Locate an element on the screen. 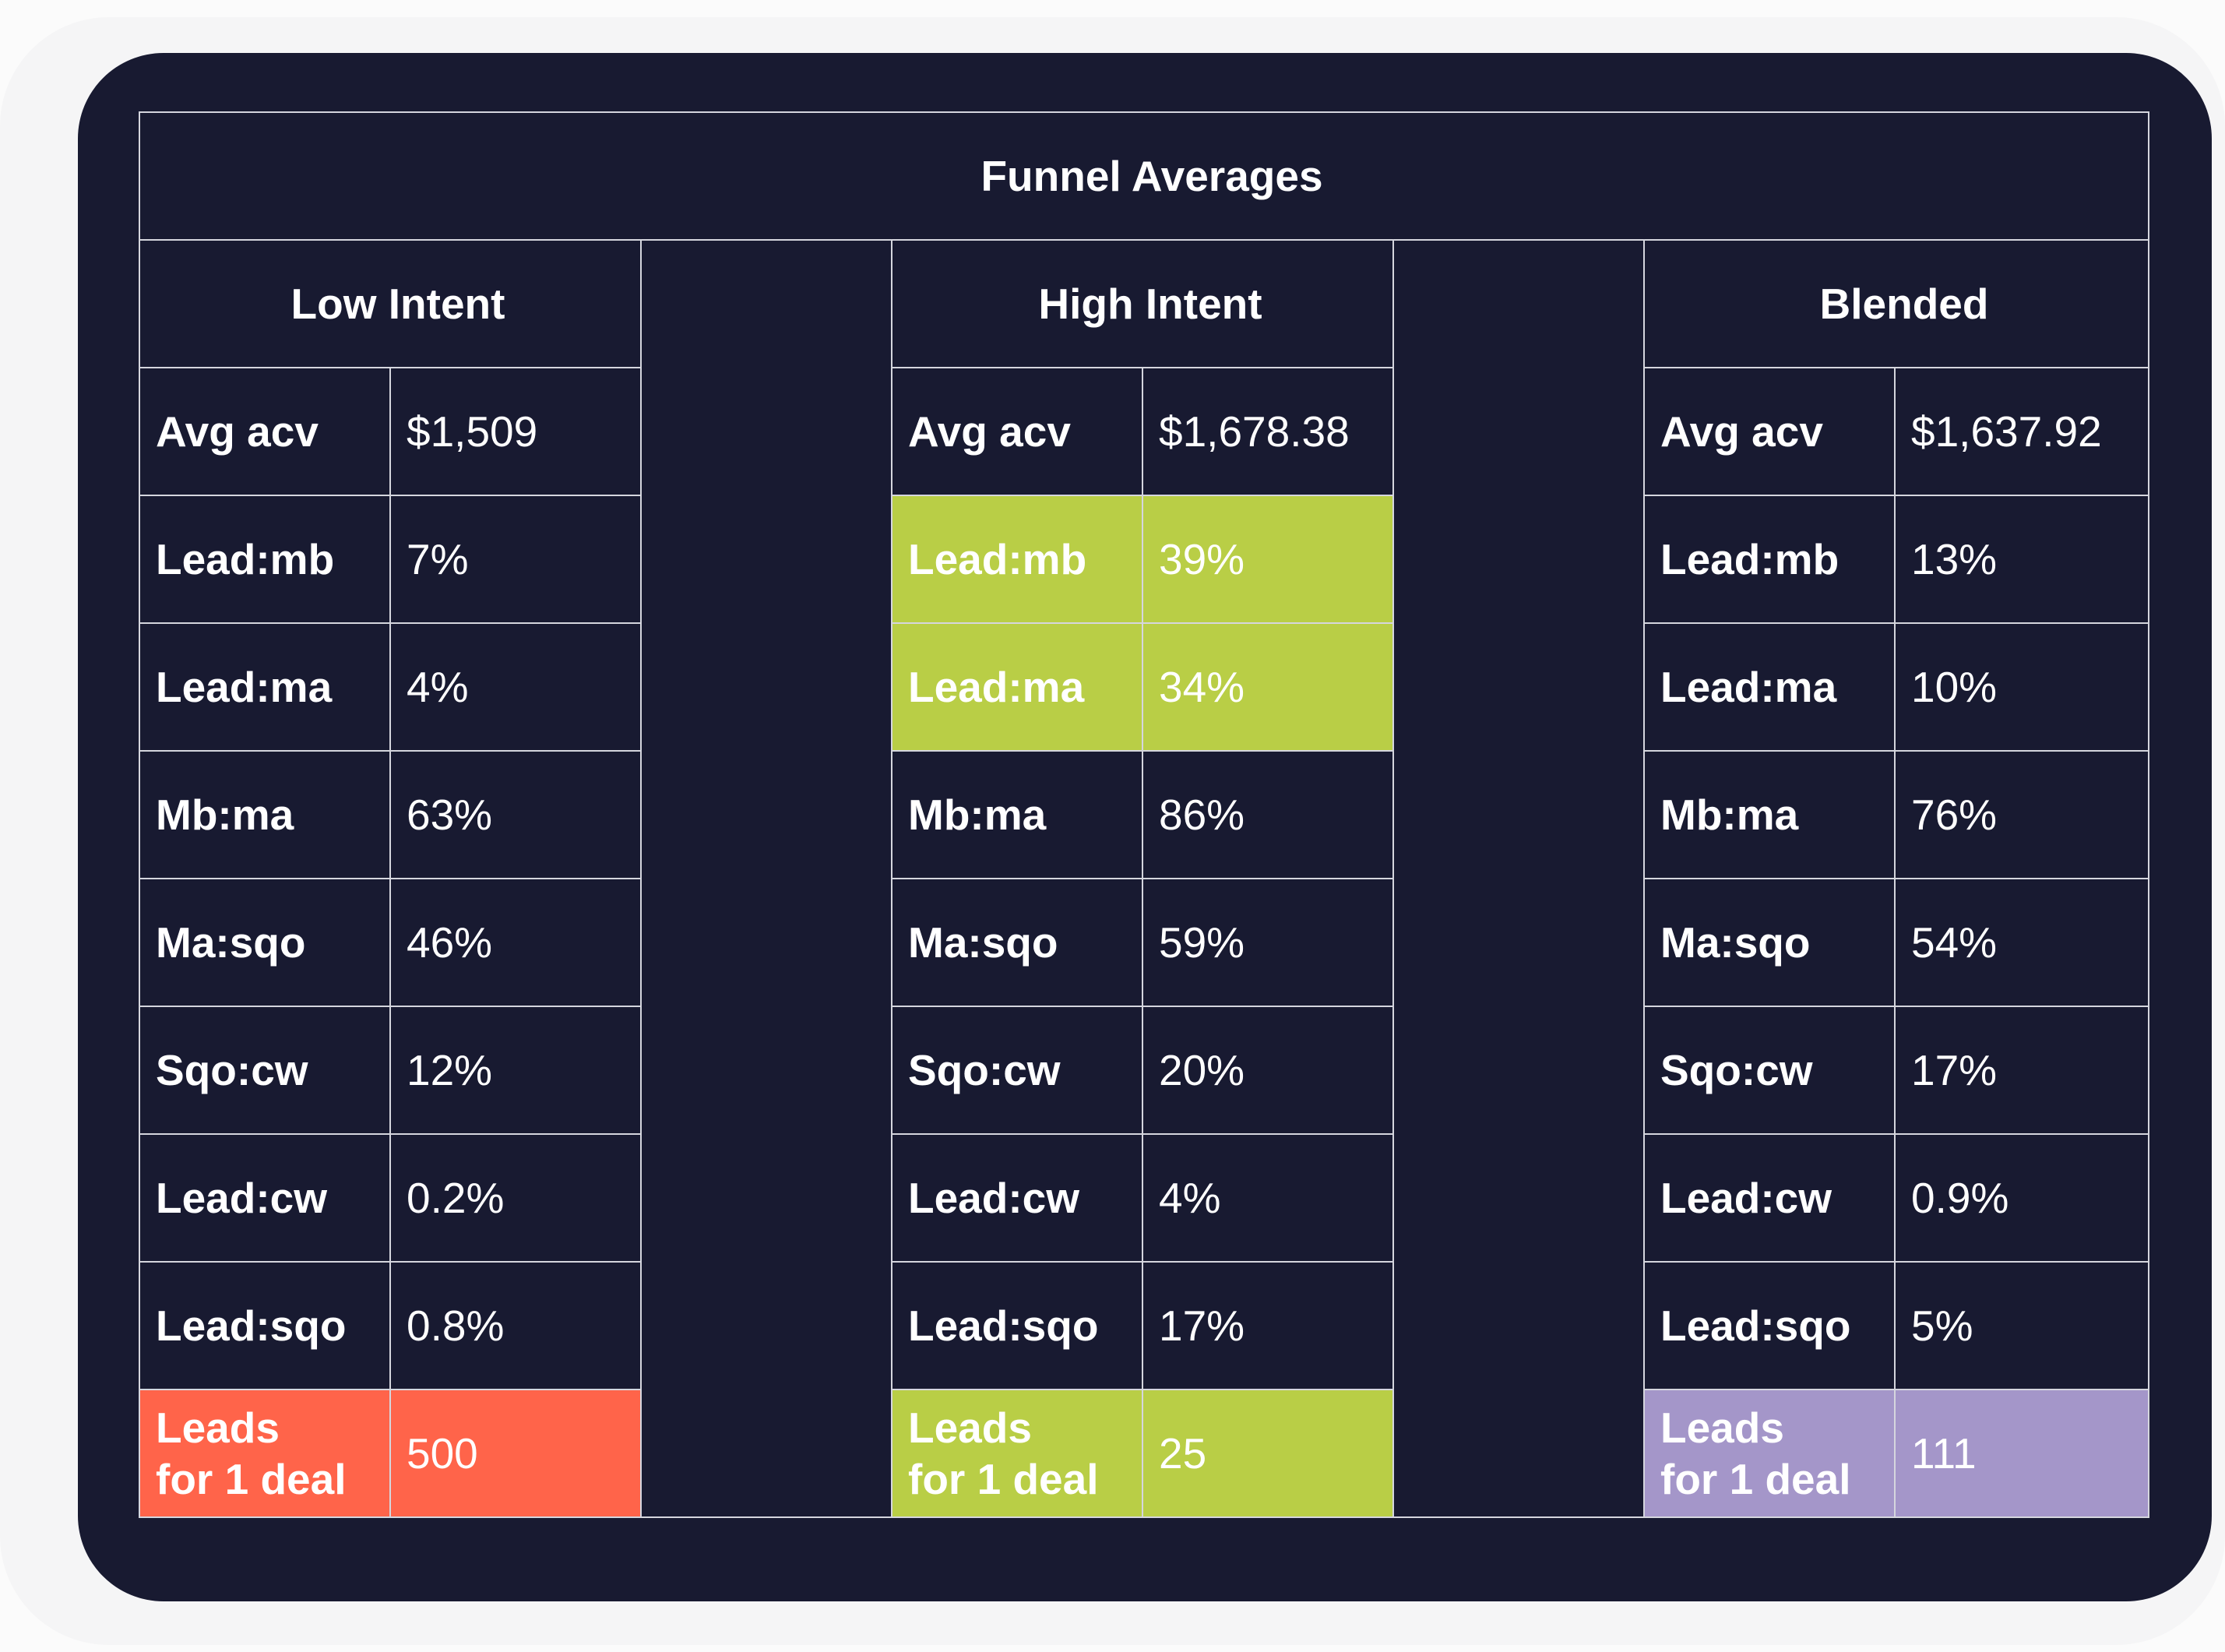 This screenshot has width=2225, height=1652. high-intent-label: Lead:ma is located at coordinates (1017, 687).